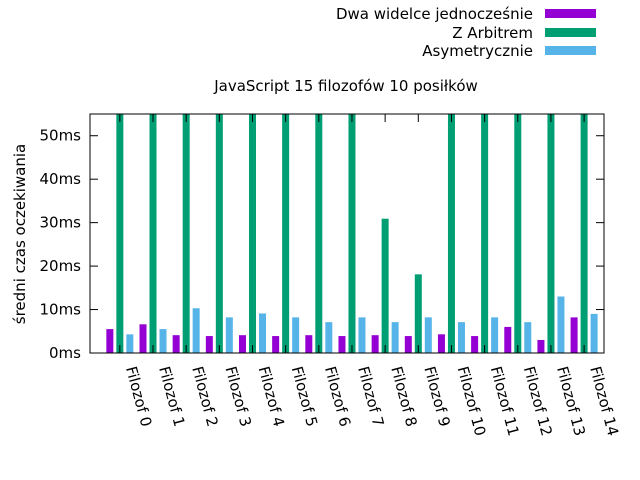  Describe the element at coordinates (60, 179) in the screenshot. I see `y-tick-label: 40ms` at that location.